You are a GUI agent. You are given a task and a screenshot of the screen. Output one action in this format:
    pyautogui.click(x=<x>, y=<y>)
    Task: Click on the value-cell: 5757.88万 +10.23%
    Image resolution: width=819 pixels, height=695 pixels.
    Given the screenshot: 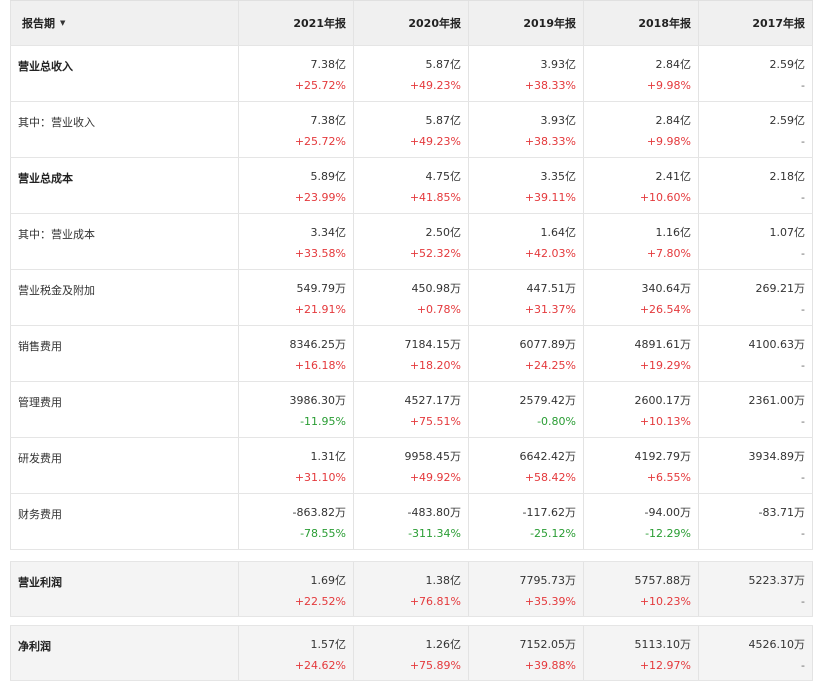 What is the action you would take?
    pyautogui.click(x=641, y=589)
    